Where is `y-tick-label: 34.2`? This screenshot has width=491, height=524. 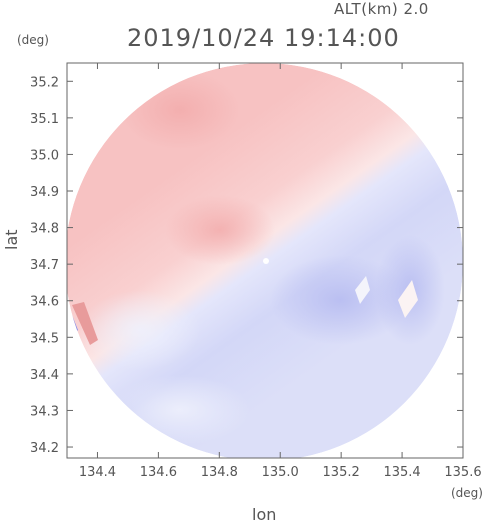 y-tick-label: 34.2 is located at coordinates (44, 448).